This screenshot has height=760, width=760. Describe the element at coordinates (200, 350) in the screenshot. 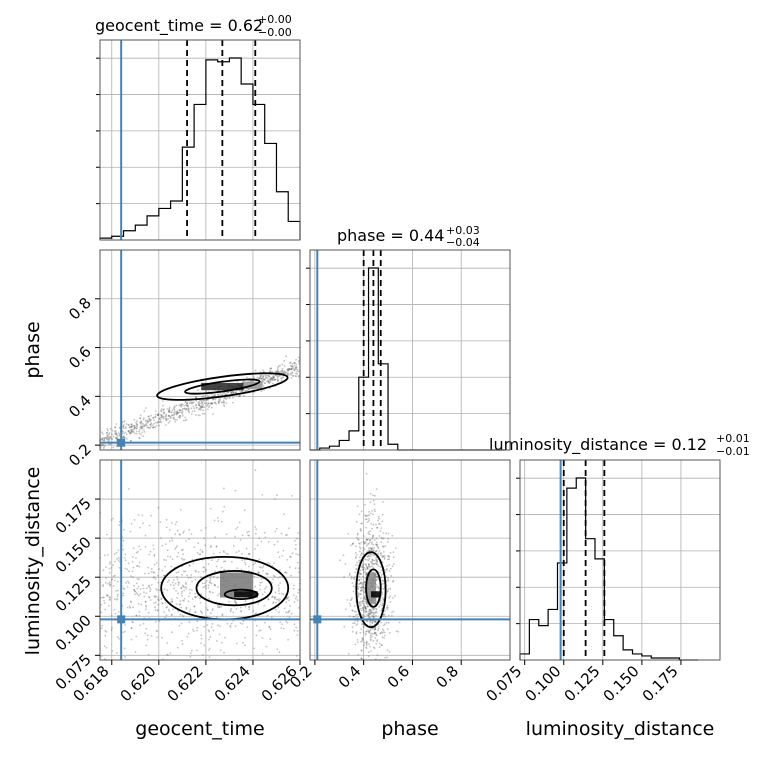

I see `panel-frame` at that location.